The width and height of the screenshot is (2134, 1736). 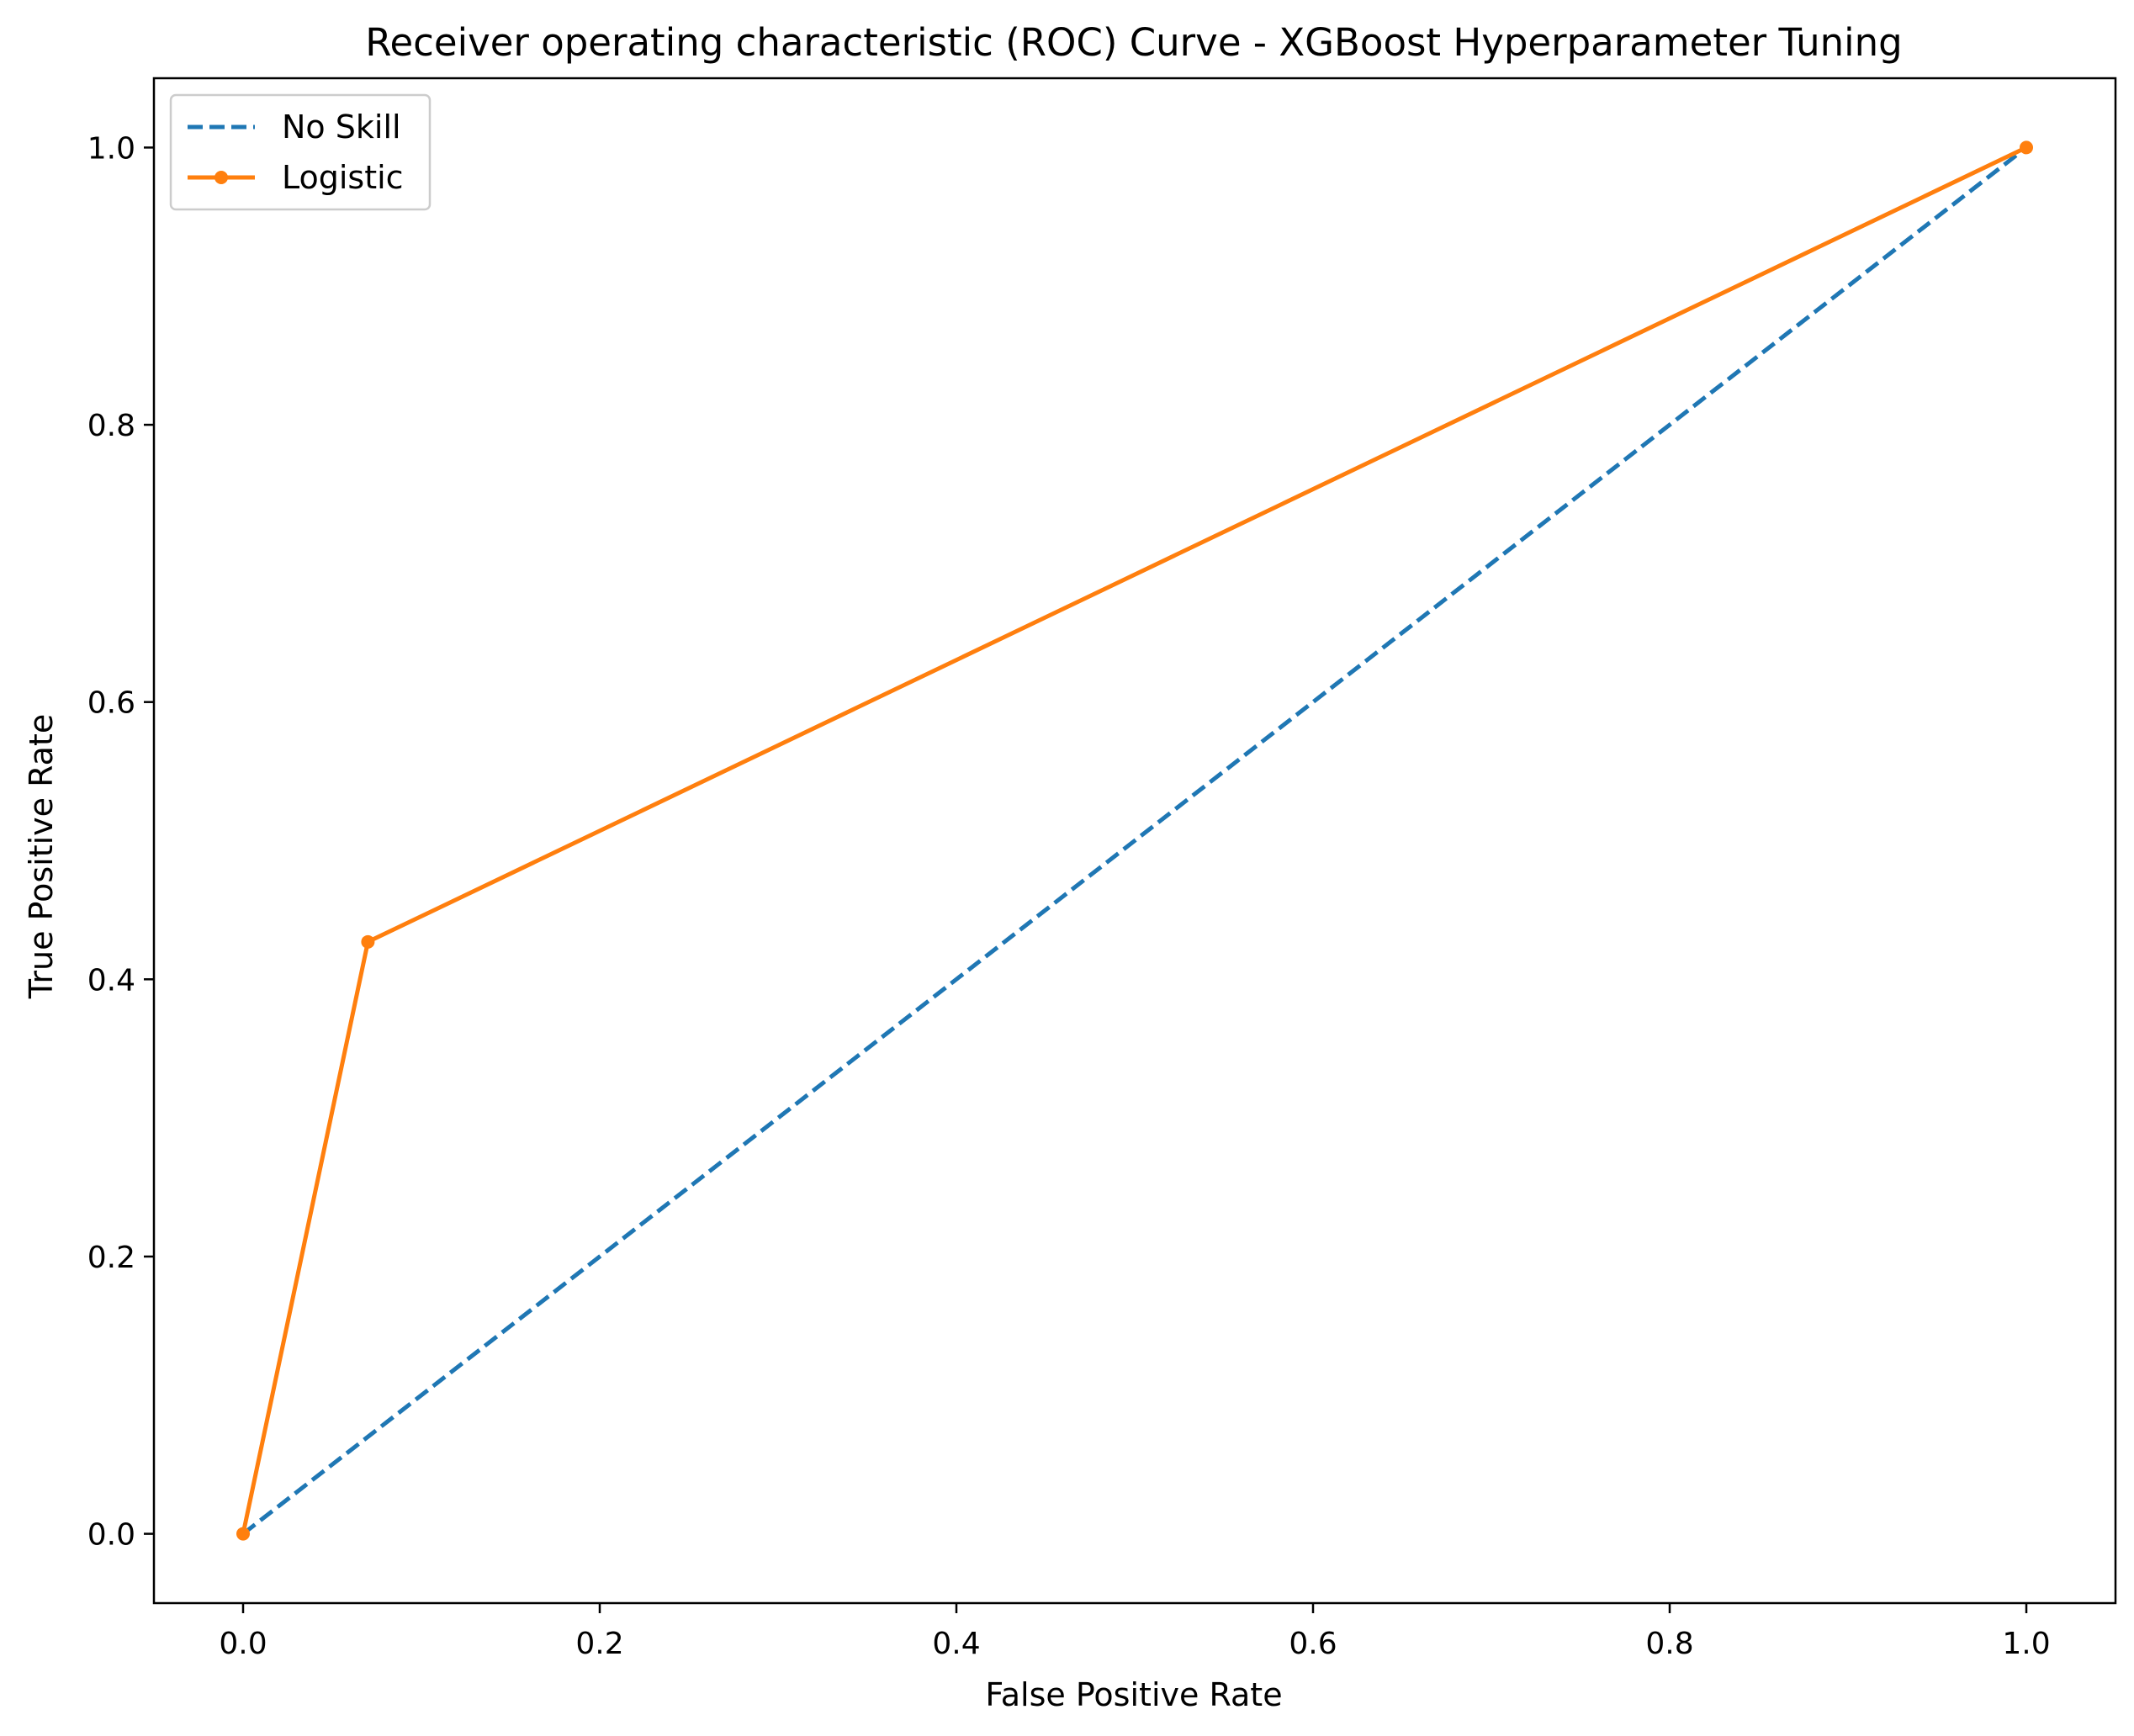 I want to click on x-tick-label-2: 0.4, so click(x=956, y=1644).